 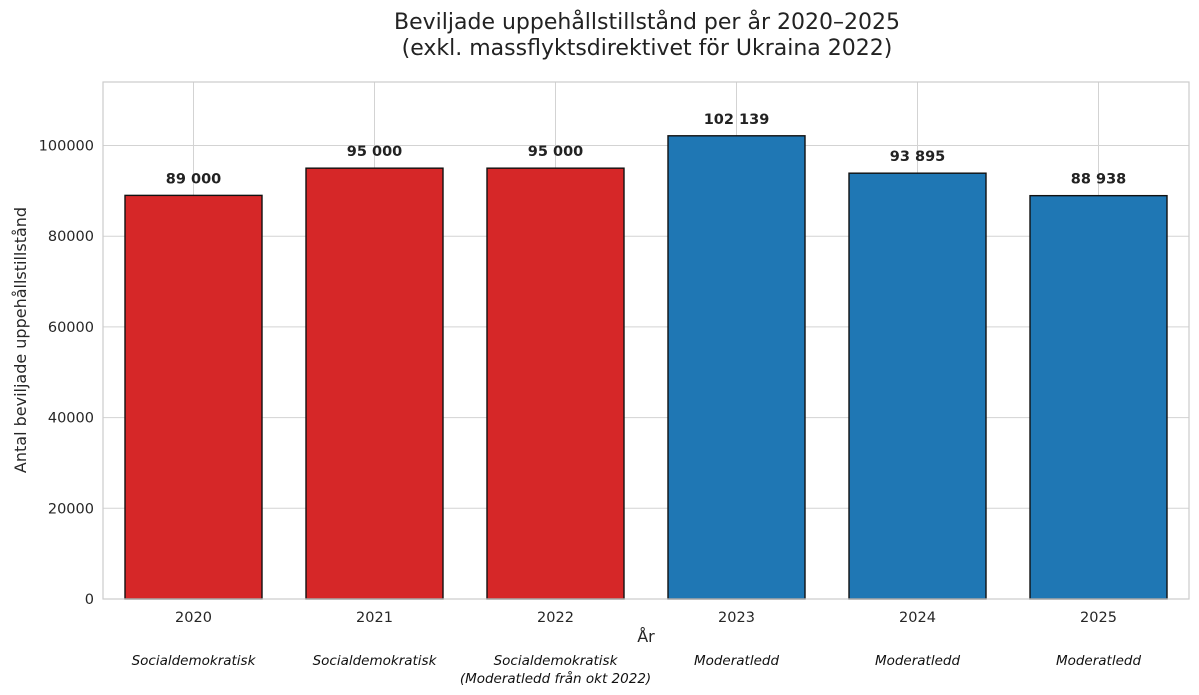 What do you see at coordinates (193, 618) in the screenshot?
I see `x-tick-label: 2020` at bounding box center [193, 618].